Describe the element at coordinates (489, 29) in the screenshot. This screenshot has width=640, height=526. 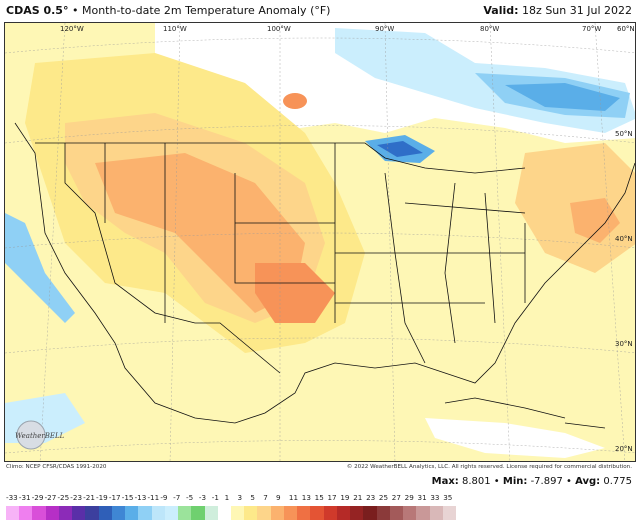
I see `lon-label: 80°W` at that location.